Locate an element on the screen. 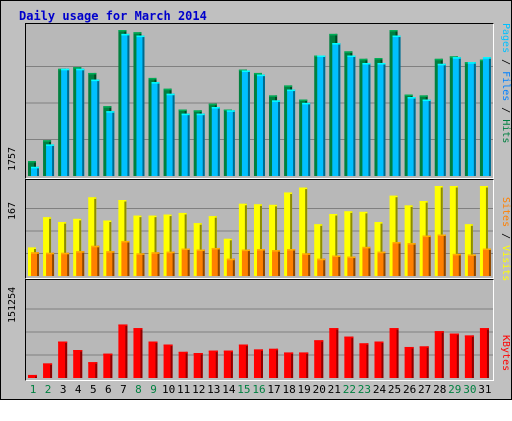 The height and width of the screenshot is (421, 512). x-tick-label: 5 is located at coordinates (93, 389).